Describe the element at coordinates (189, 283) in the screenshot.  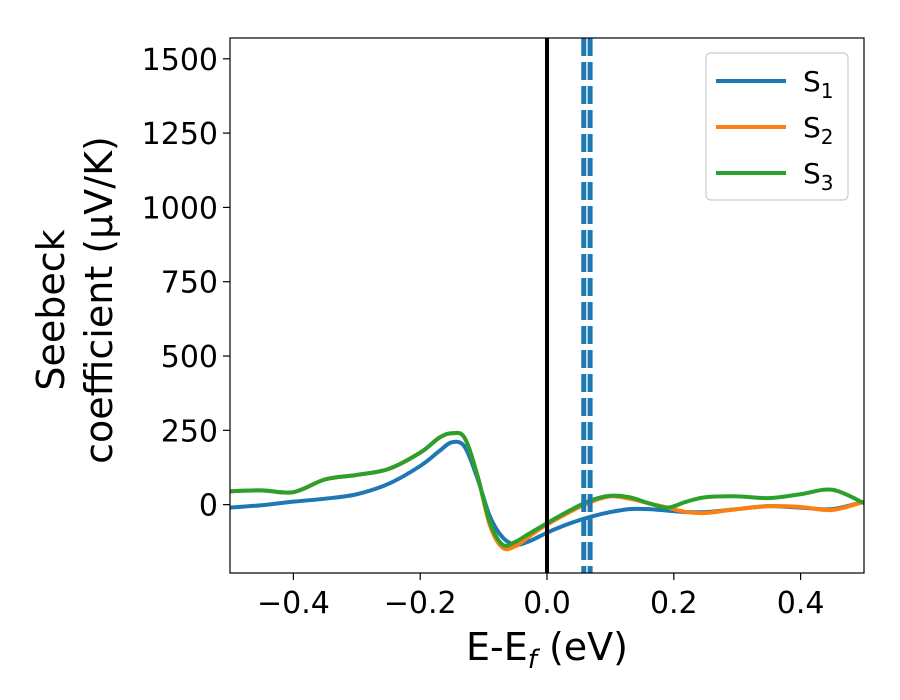
I see `y-tick-label: 750` at that location.